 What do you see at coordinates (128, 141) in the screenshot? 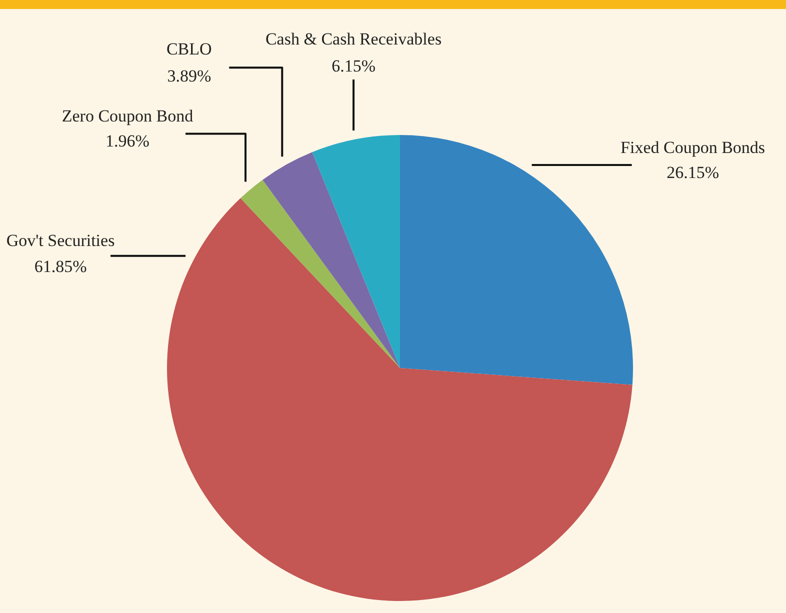
I see `data-label: 1.96%` at bounding box center [128, 141].